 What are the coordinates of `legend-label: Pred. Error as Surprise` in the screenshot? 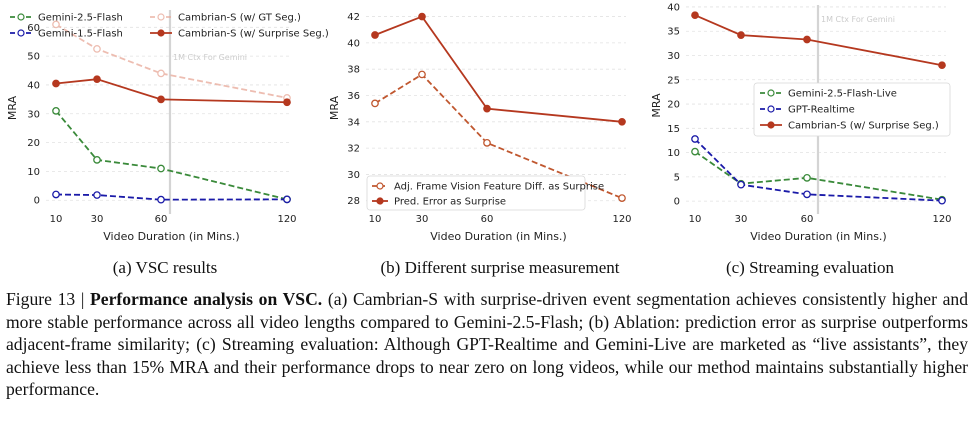 It's located at (450, 202).